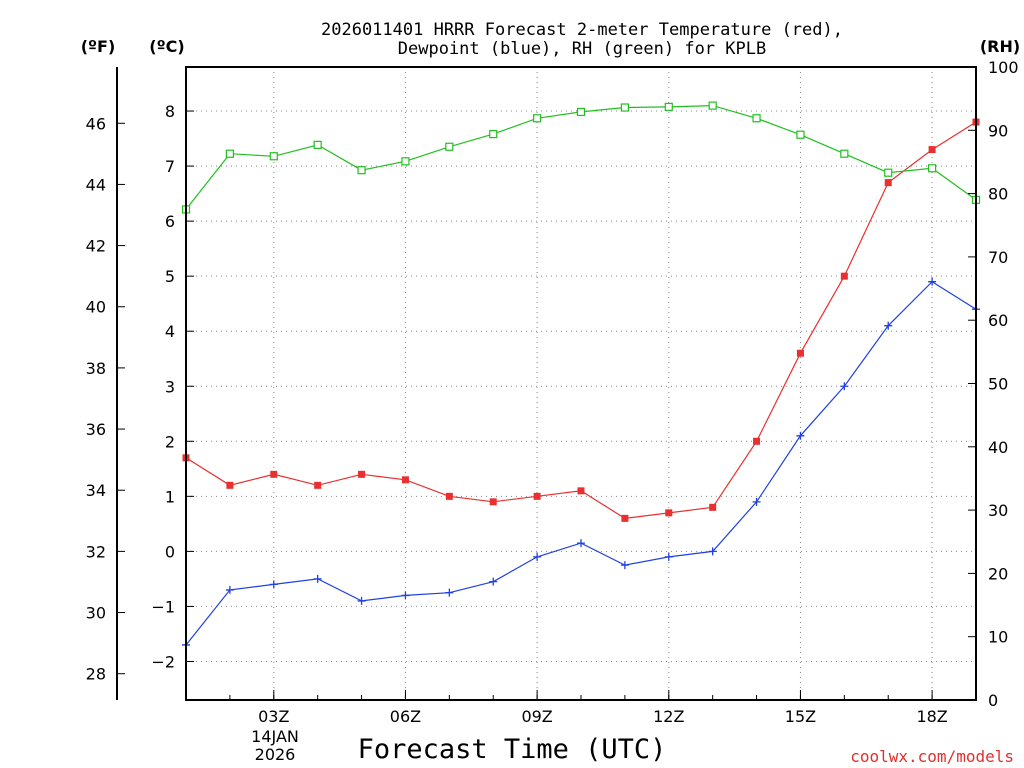 This screenshot has width=1024, height=768. What do you see at coordinates (96, 490) in the screenshot?
I see `fahrenheit-tick-label: 34` at bounding box center [96, 490].